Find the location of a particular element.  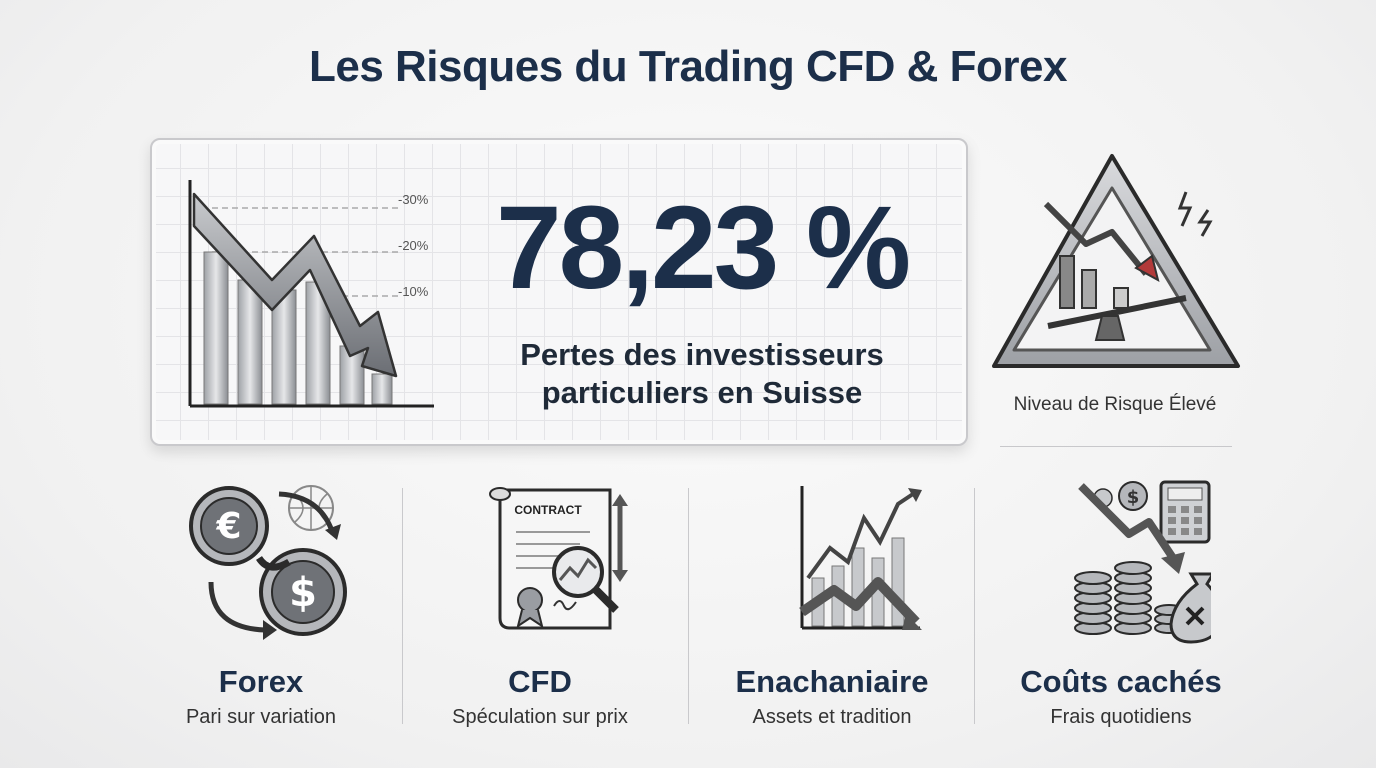

money-fees-icon: $ is located at coordinates (1142, 562).